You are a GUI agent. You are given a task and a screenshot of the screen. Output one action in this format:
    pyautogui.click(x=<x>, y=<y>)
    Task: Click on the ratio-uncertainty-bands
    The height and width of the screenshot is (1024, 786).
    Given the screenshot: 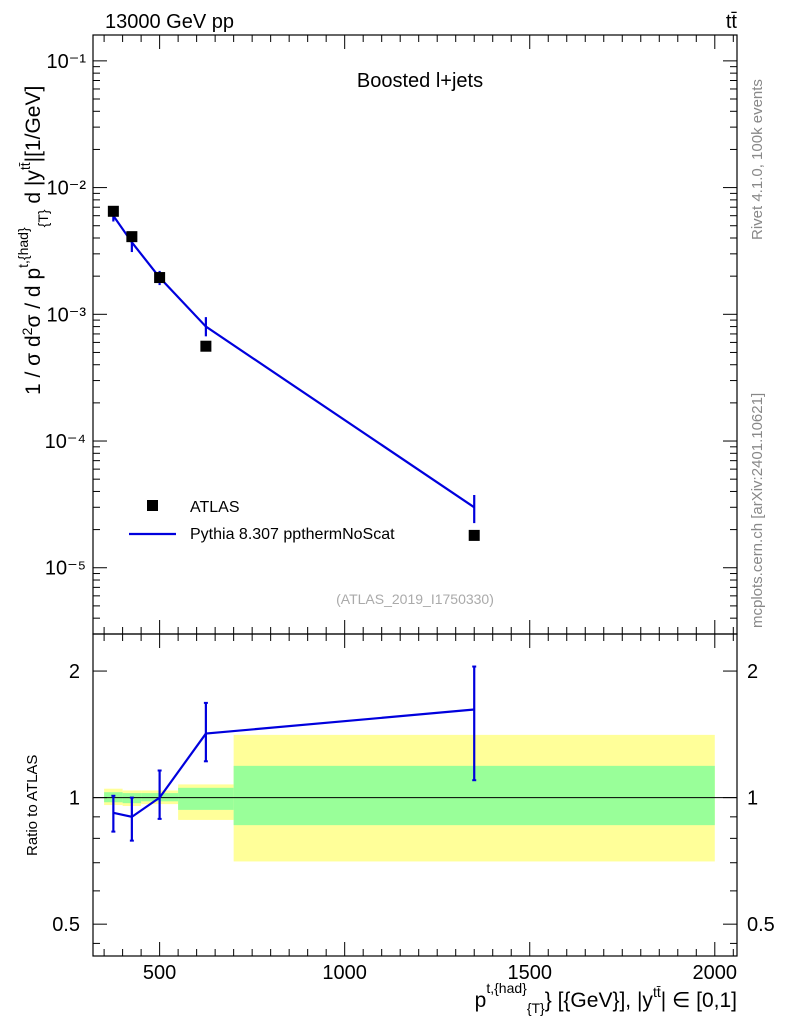 What is the action you would take?
    pyautogui.click(x=409, y=798)
    